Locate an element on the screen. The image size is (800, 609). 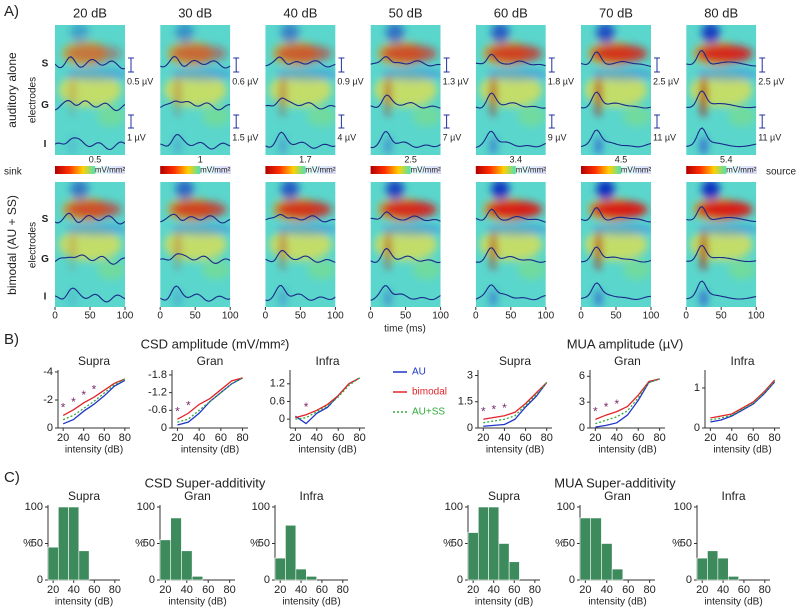
legend-label: AU is located at coordinates (419, 372).